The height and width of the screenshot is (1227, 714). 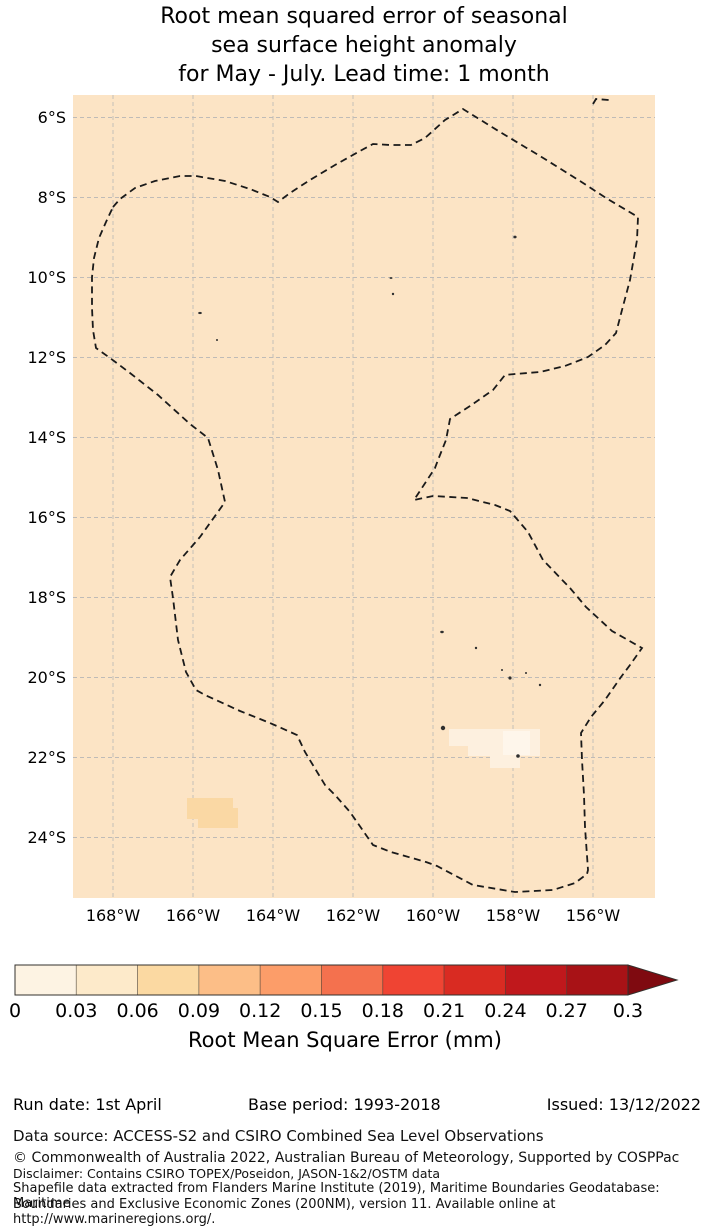 I want to click on lon-tick-label: 162°W, so click(x=353, y=915).